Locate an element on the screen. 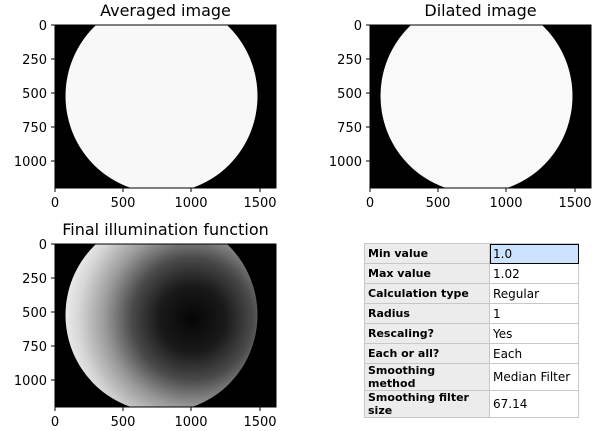 Image resolution: width=614 pixels, height=431 pixels. averaged-image-disk is located at coordinates (161, 106).